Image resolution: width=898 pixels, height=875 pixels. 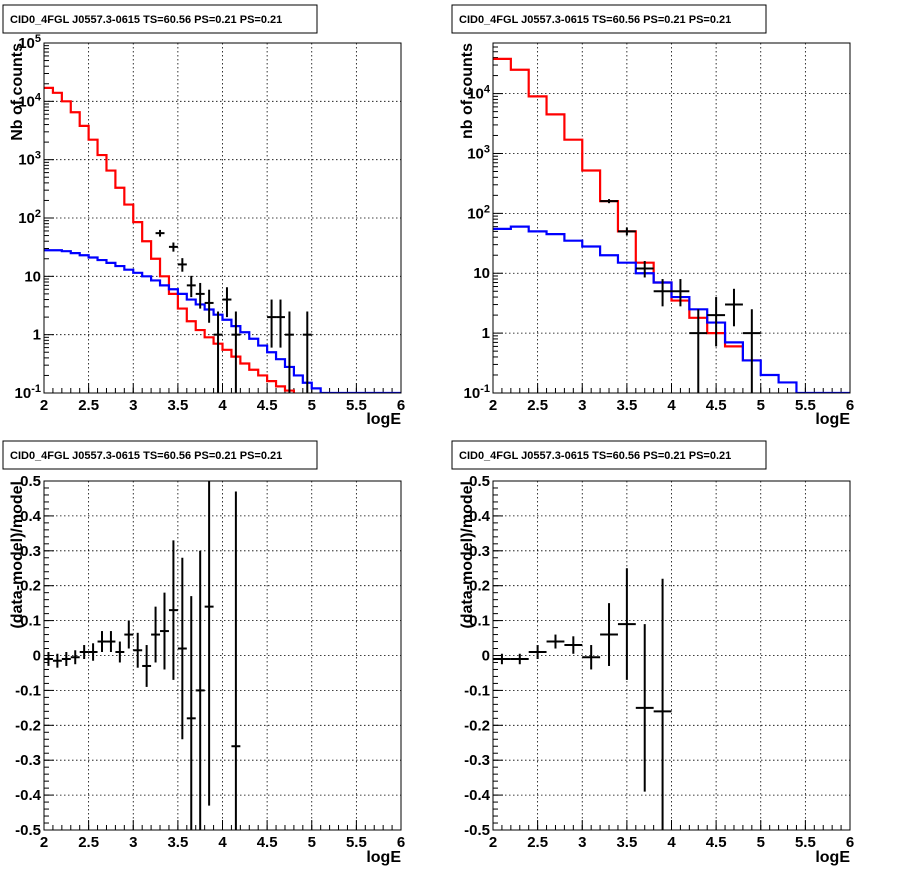 I want to click on y-tick-label: 0.4, so click(x=480, y=516).